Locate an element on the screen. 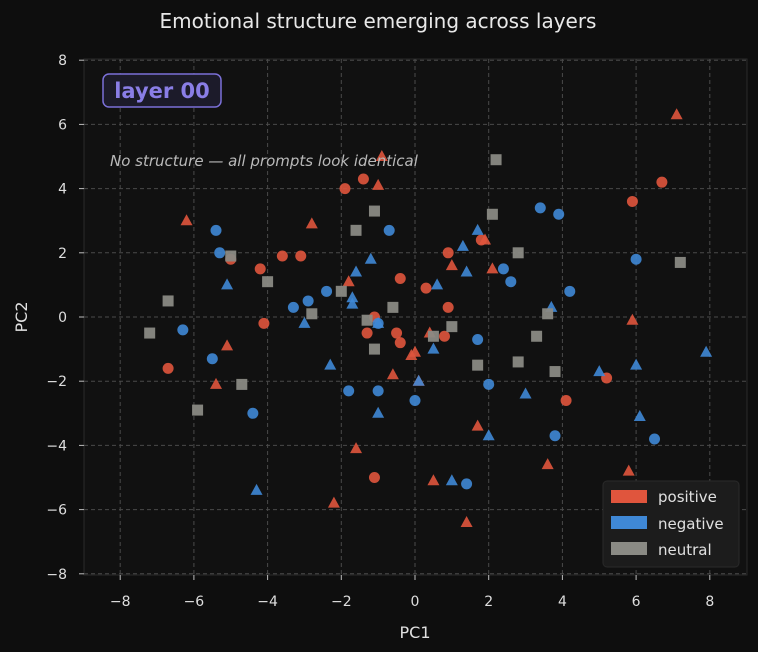 The height and width of the screenshot is (652, 758). y-tick-label: −6 is located at coordinates (56, 511).